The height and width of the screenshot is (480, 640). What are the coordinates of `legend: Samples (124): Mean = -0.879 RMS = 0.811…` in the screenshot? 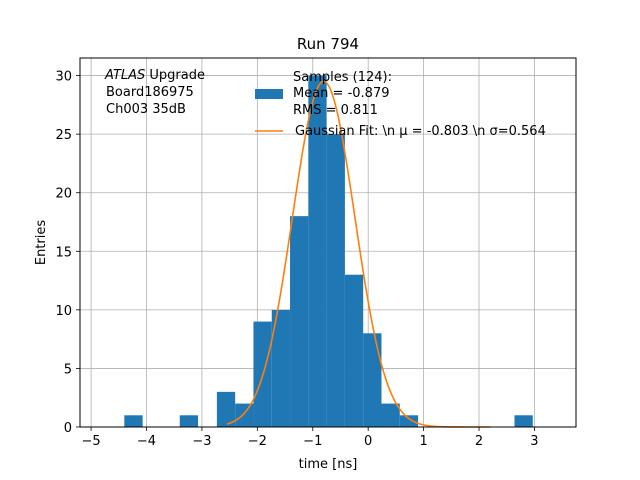 It's located at (400, 104).